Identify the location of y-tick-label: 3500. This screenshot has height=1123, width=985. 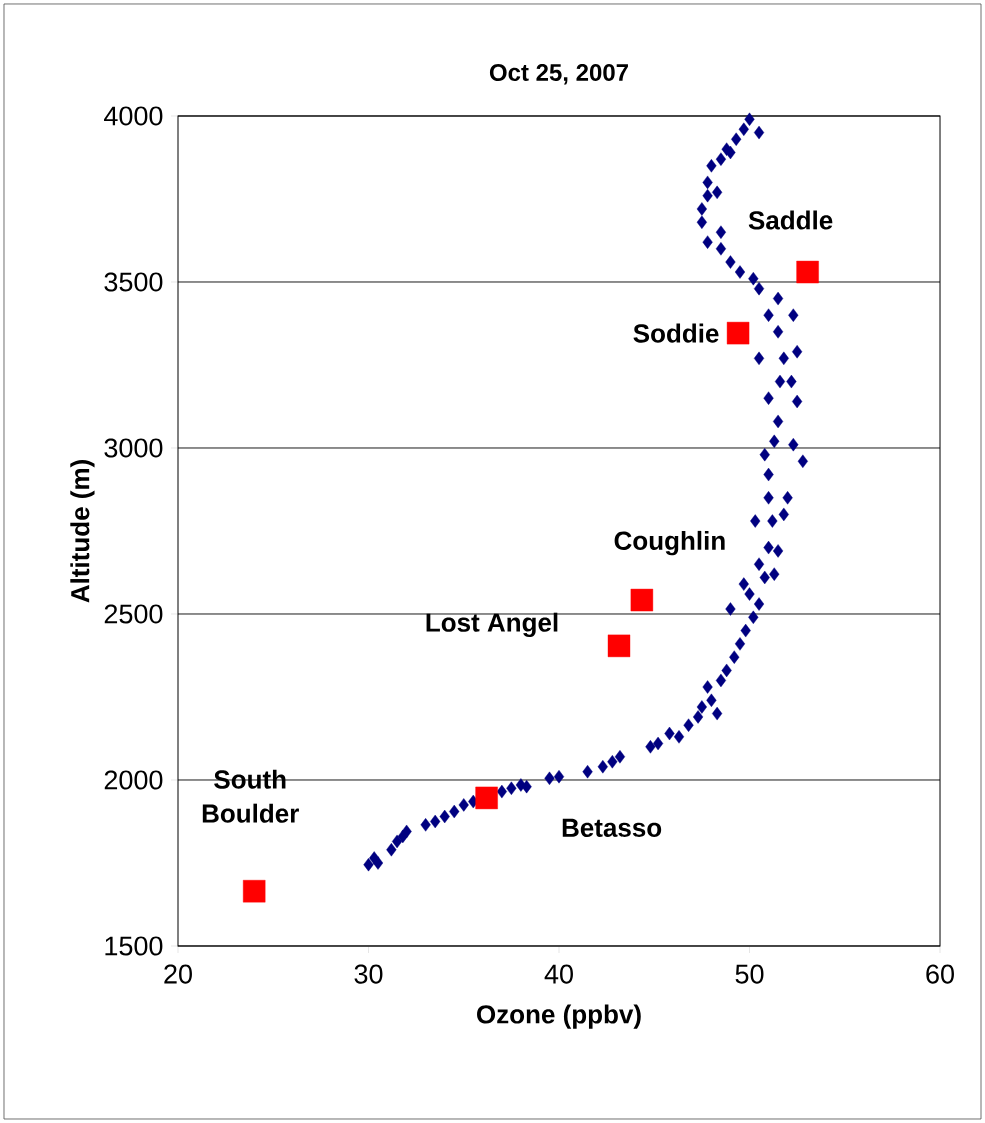
(133, 282).